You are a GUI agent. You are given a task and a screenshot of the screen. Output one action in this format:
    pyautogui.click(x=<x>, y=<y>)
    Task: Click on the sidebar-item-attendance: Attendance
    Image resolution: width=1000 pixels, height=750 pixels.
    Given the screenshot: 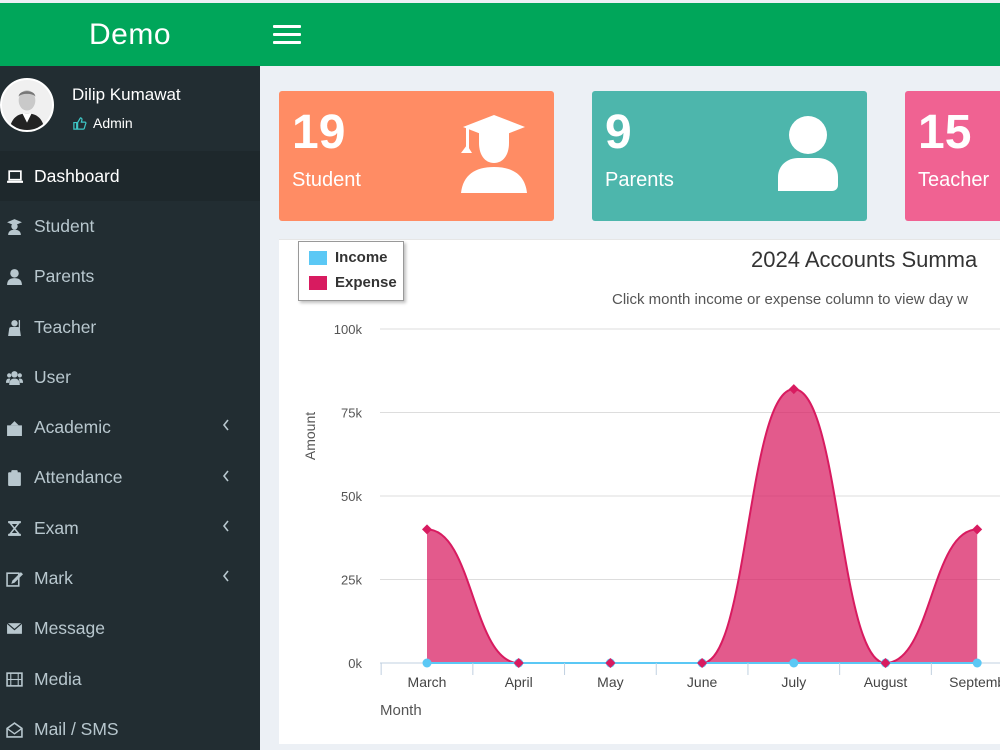 What is the action you would take?
    pyautogui.click(x=130, y=478)
    